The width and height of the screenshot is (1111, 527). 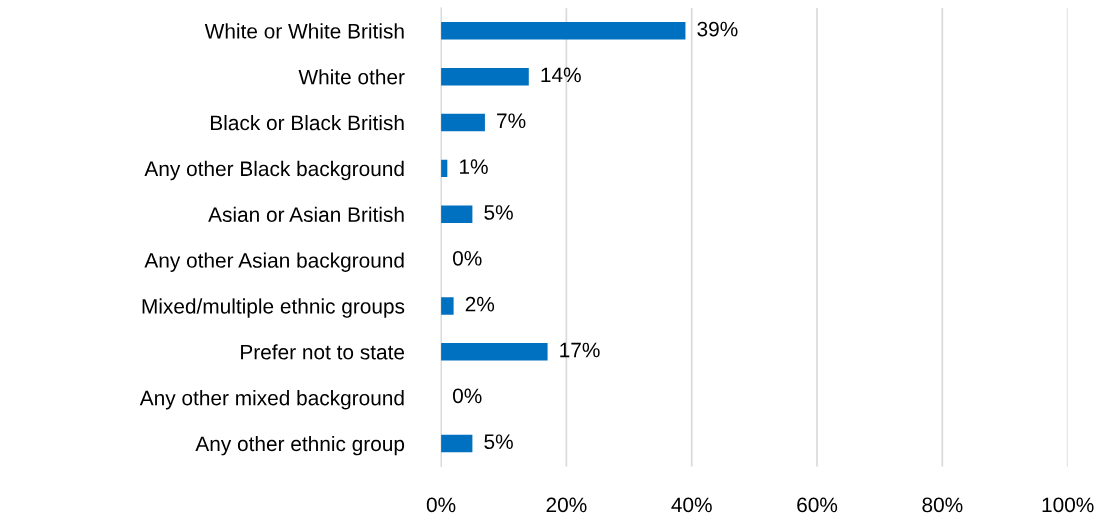 What do you see at coordinates (307, 122) in the screenshot?
I see `y-tick-label: Black or Black British` at bounding box center [307, 122].